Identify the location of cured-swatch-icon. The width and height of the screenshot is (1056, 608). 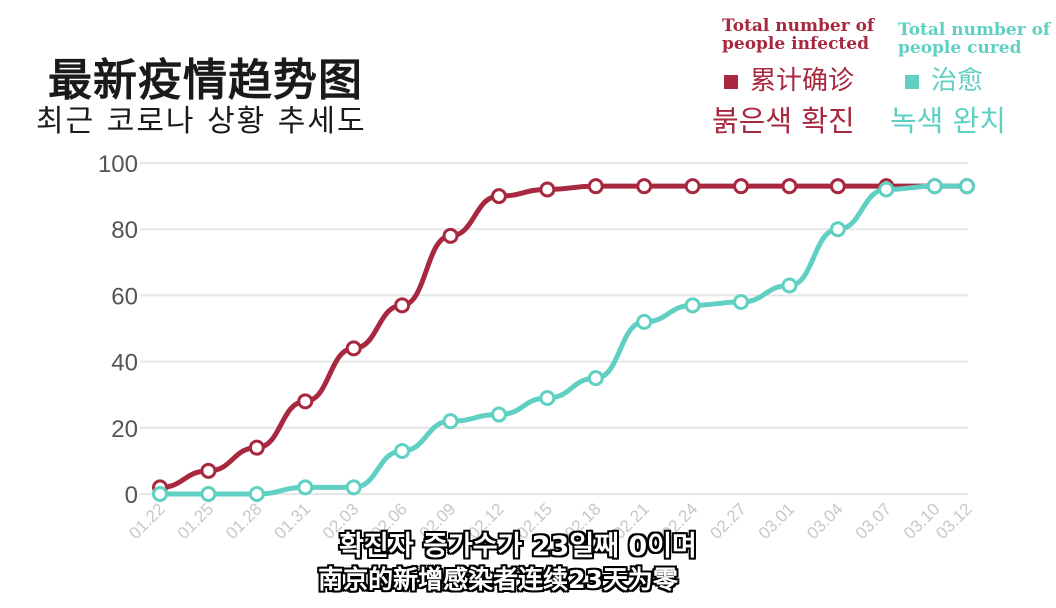
(912, 81).